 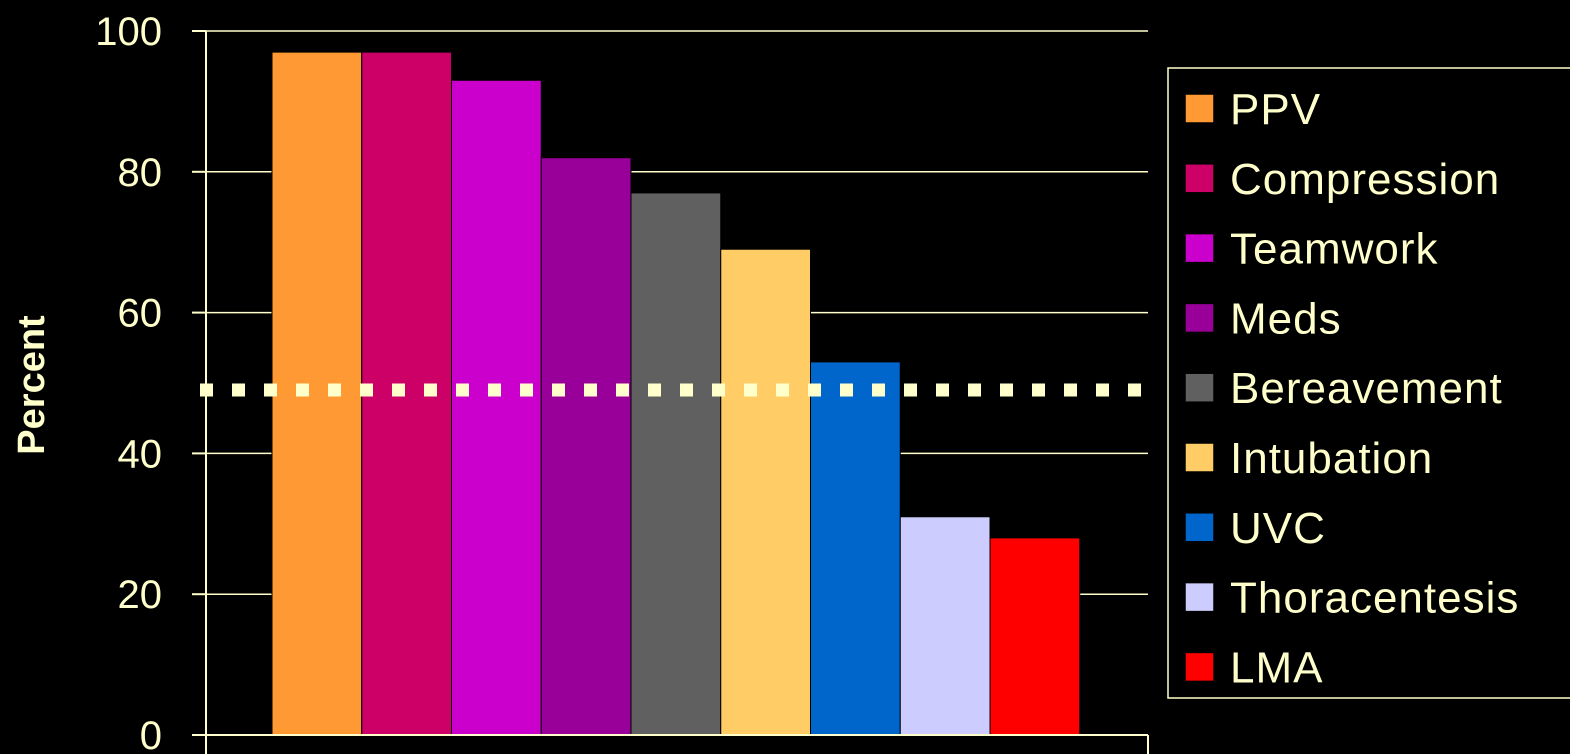 What do you see at coordinates (945, 626) in the screenshot?
I see `bar-thoracentesis` at bounding box center [945, 626].